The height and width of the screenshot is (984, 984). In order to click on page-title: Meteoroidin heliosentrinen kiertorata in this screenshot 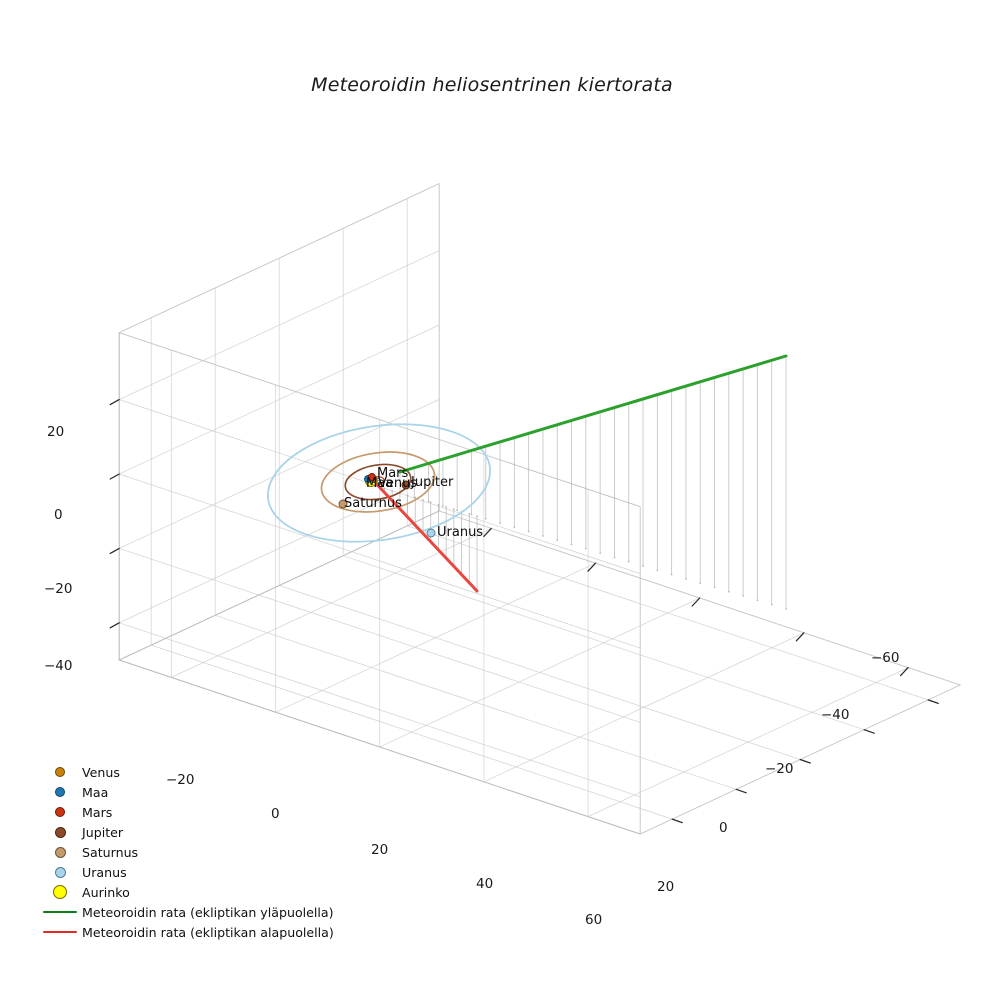, I will do `click(492, 85)`.